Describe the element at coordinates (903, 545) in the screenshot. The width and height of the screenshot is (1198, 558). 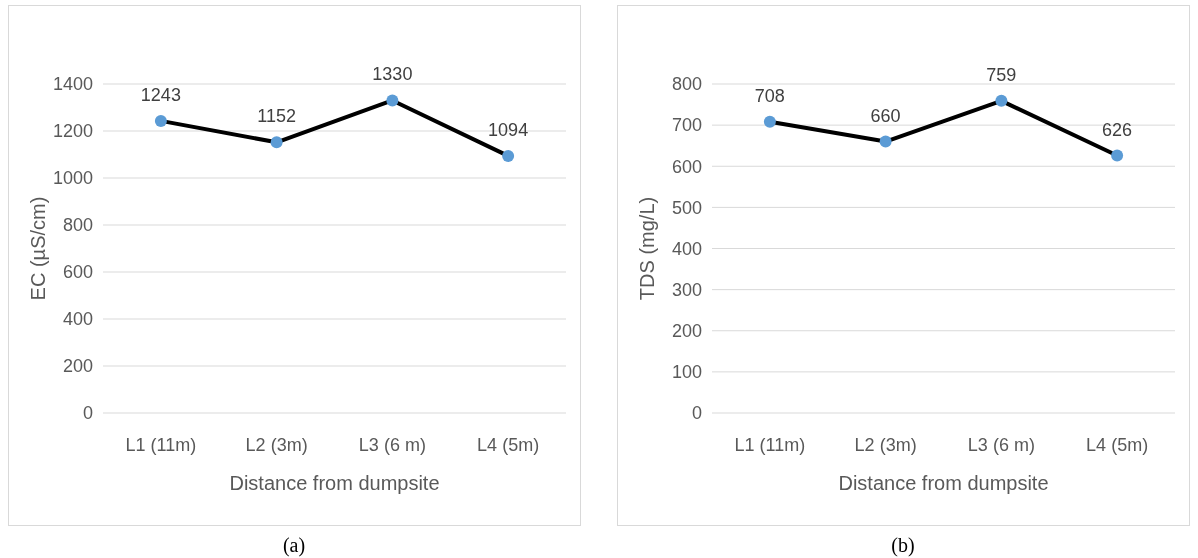
I see `text: (b)` at that location.